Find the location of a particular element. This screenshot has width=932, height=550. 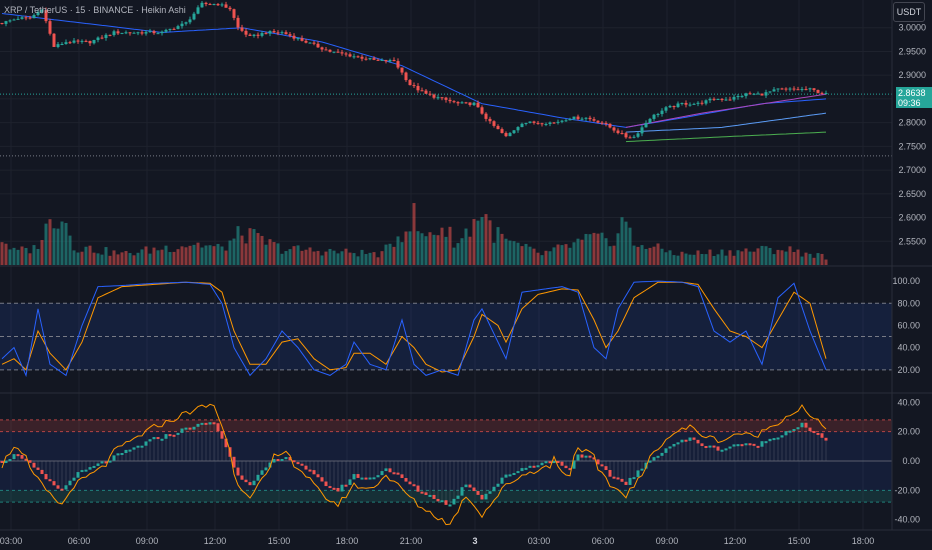

time-tick-label: 21:00 is located at coordinates (411, 541).